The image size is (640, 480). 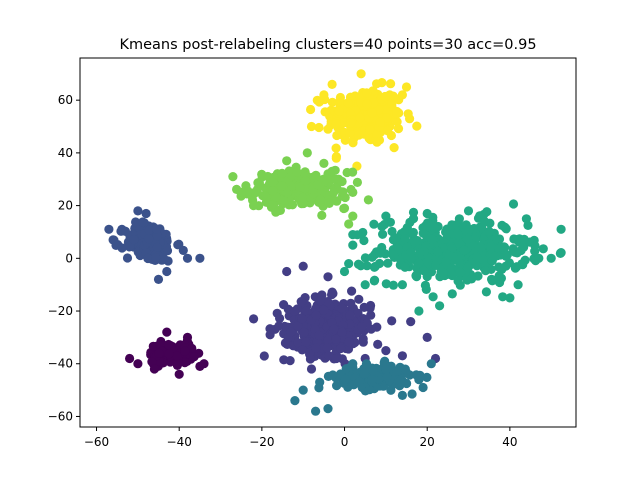 I want to click on x-tick-label: 20, so click(x=427, y=442).